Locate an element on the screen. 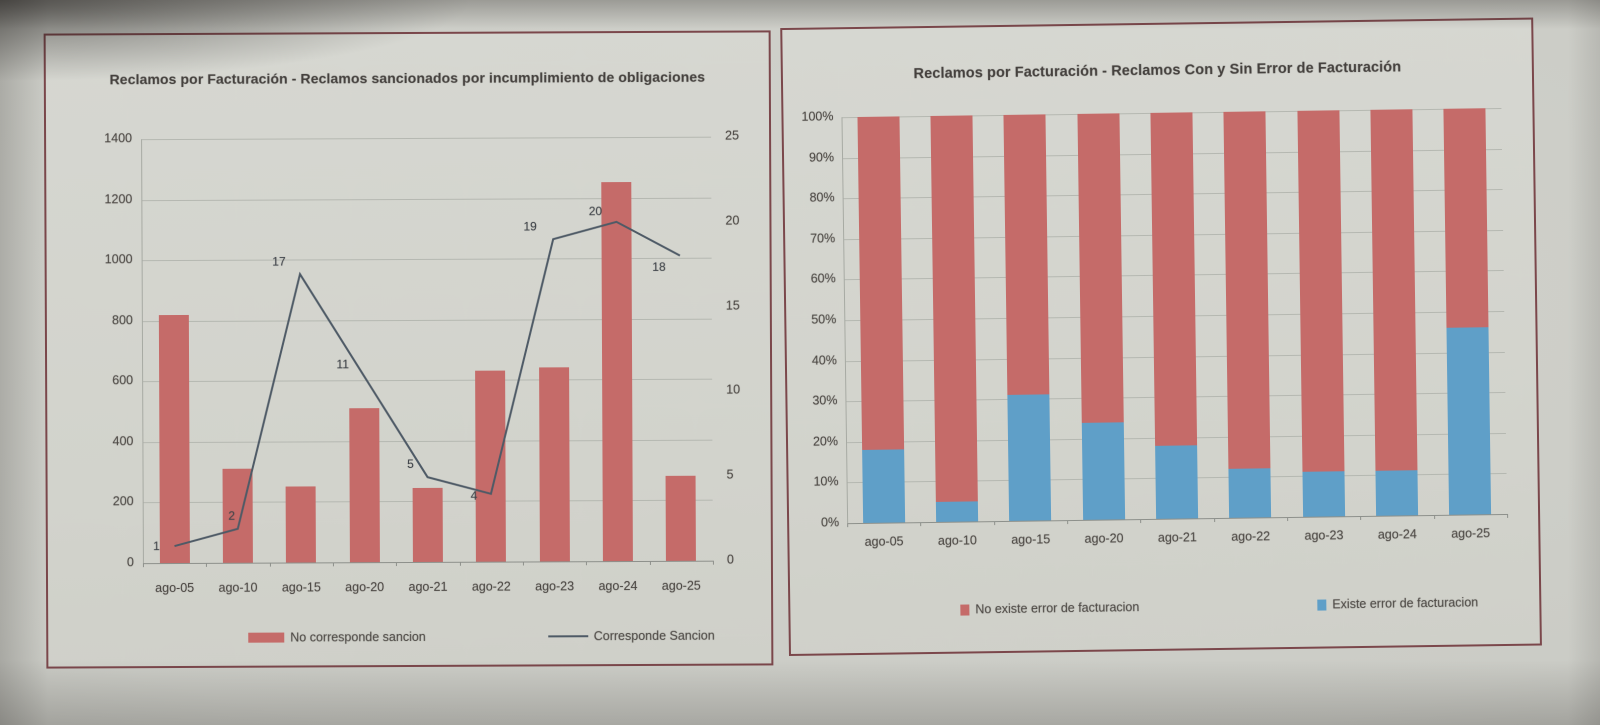 The image size is (1600, 725). legend-item: No existe error de facturacion is located at coordinates (1049, 608).